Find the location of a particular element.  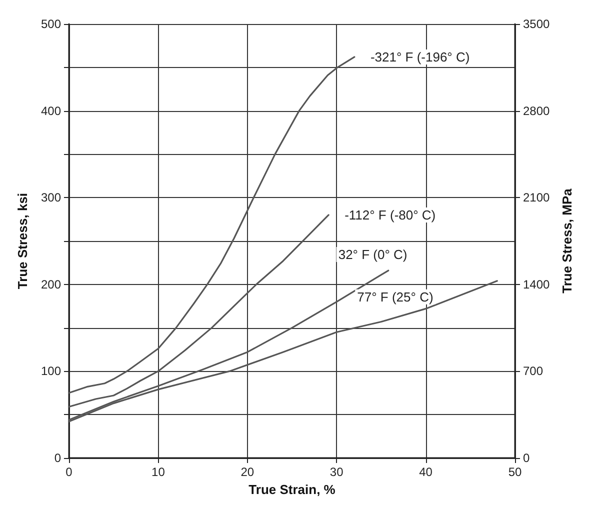

x-tick-label: 0 is located at coordinates (69, 472).